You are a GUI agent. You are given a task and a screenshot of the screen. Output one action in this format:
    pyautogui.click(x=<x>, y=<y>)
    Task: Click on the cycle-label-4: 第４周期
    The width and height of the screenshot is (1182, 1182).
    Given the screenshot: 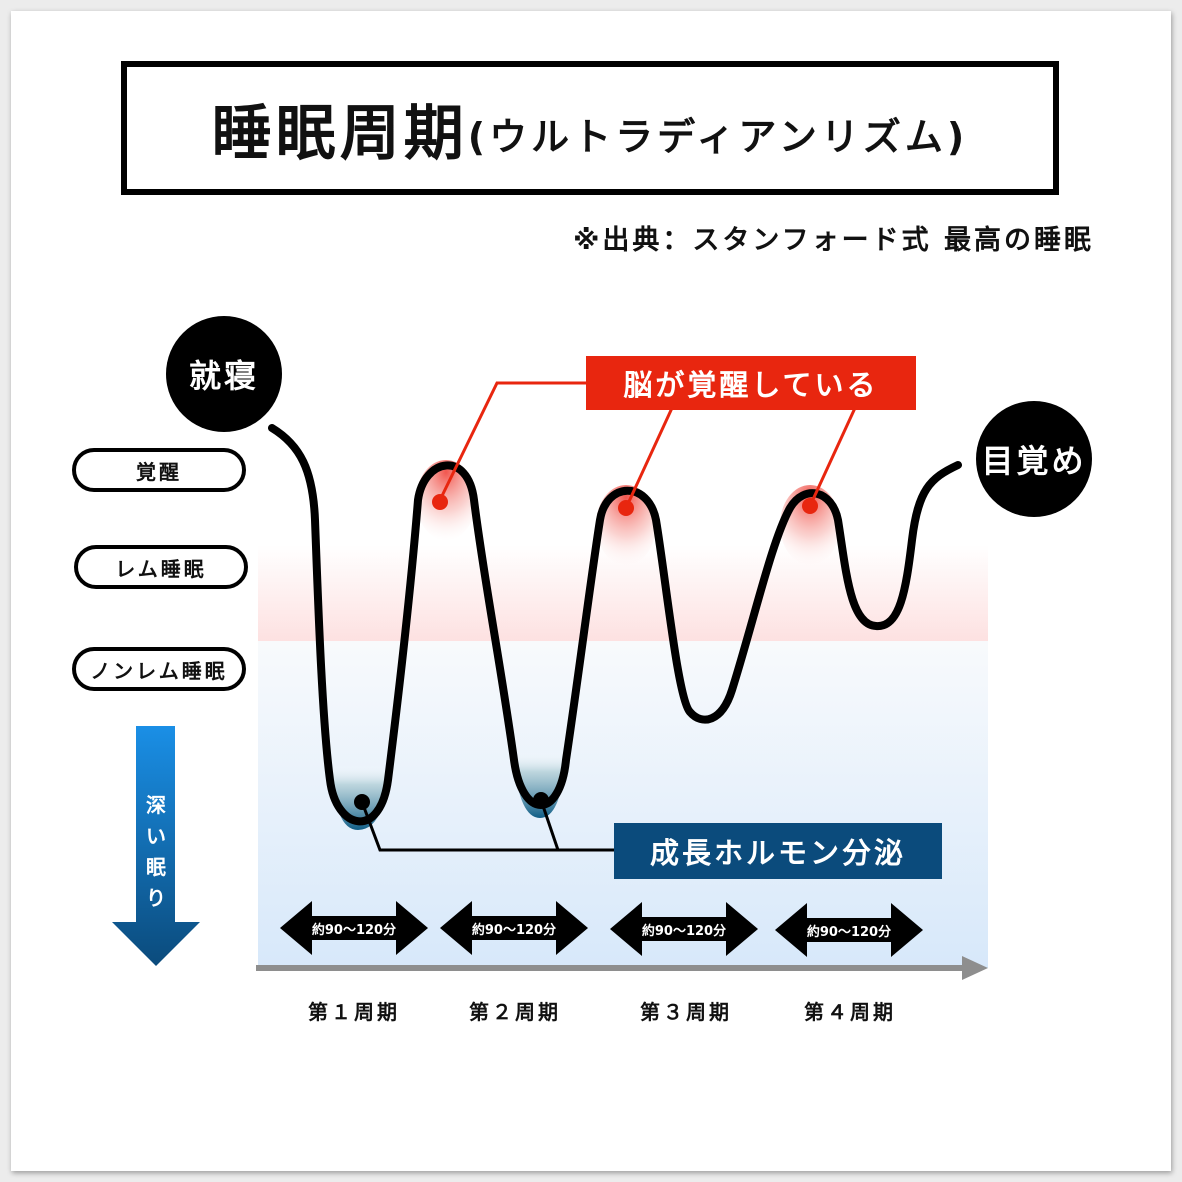 What is the action you would take?
    pyautogui.click(x=850, y=1012)
    